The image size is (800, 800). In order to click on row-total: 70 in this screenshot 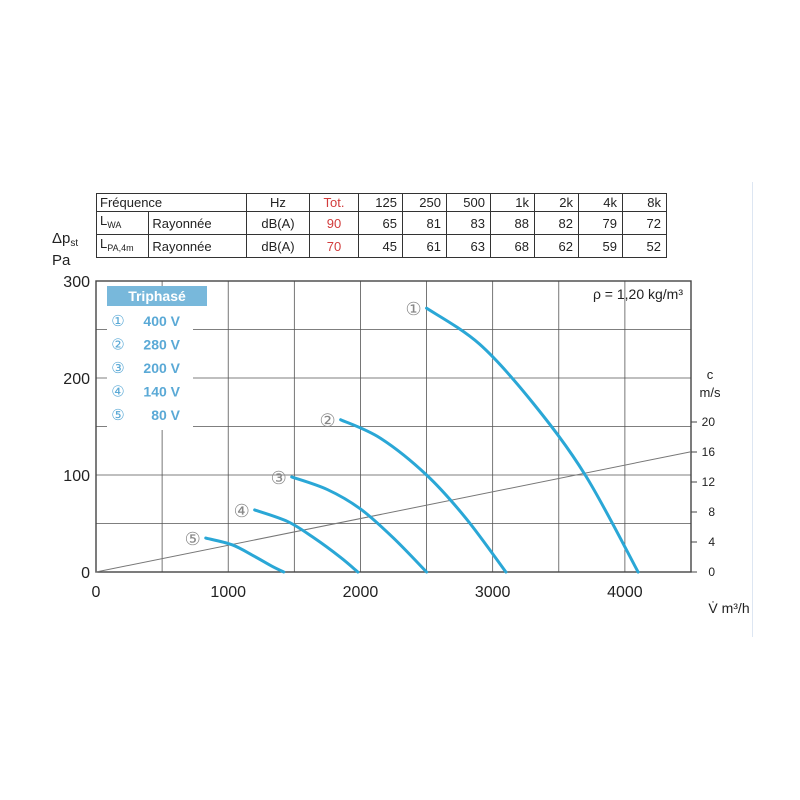, I will do `click(334, 246)`.